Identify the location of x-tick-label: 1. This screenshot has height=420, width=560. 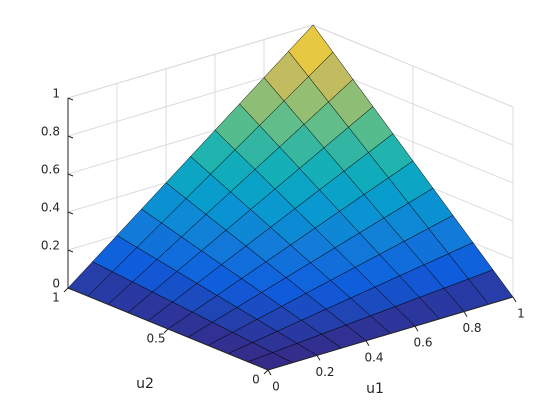
(521, 314).